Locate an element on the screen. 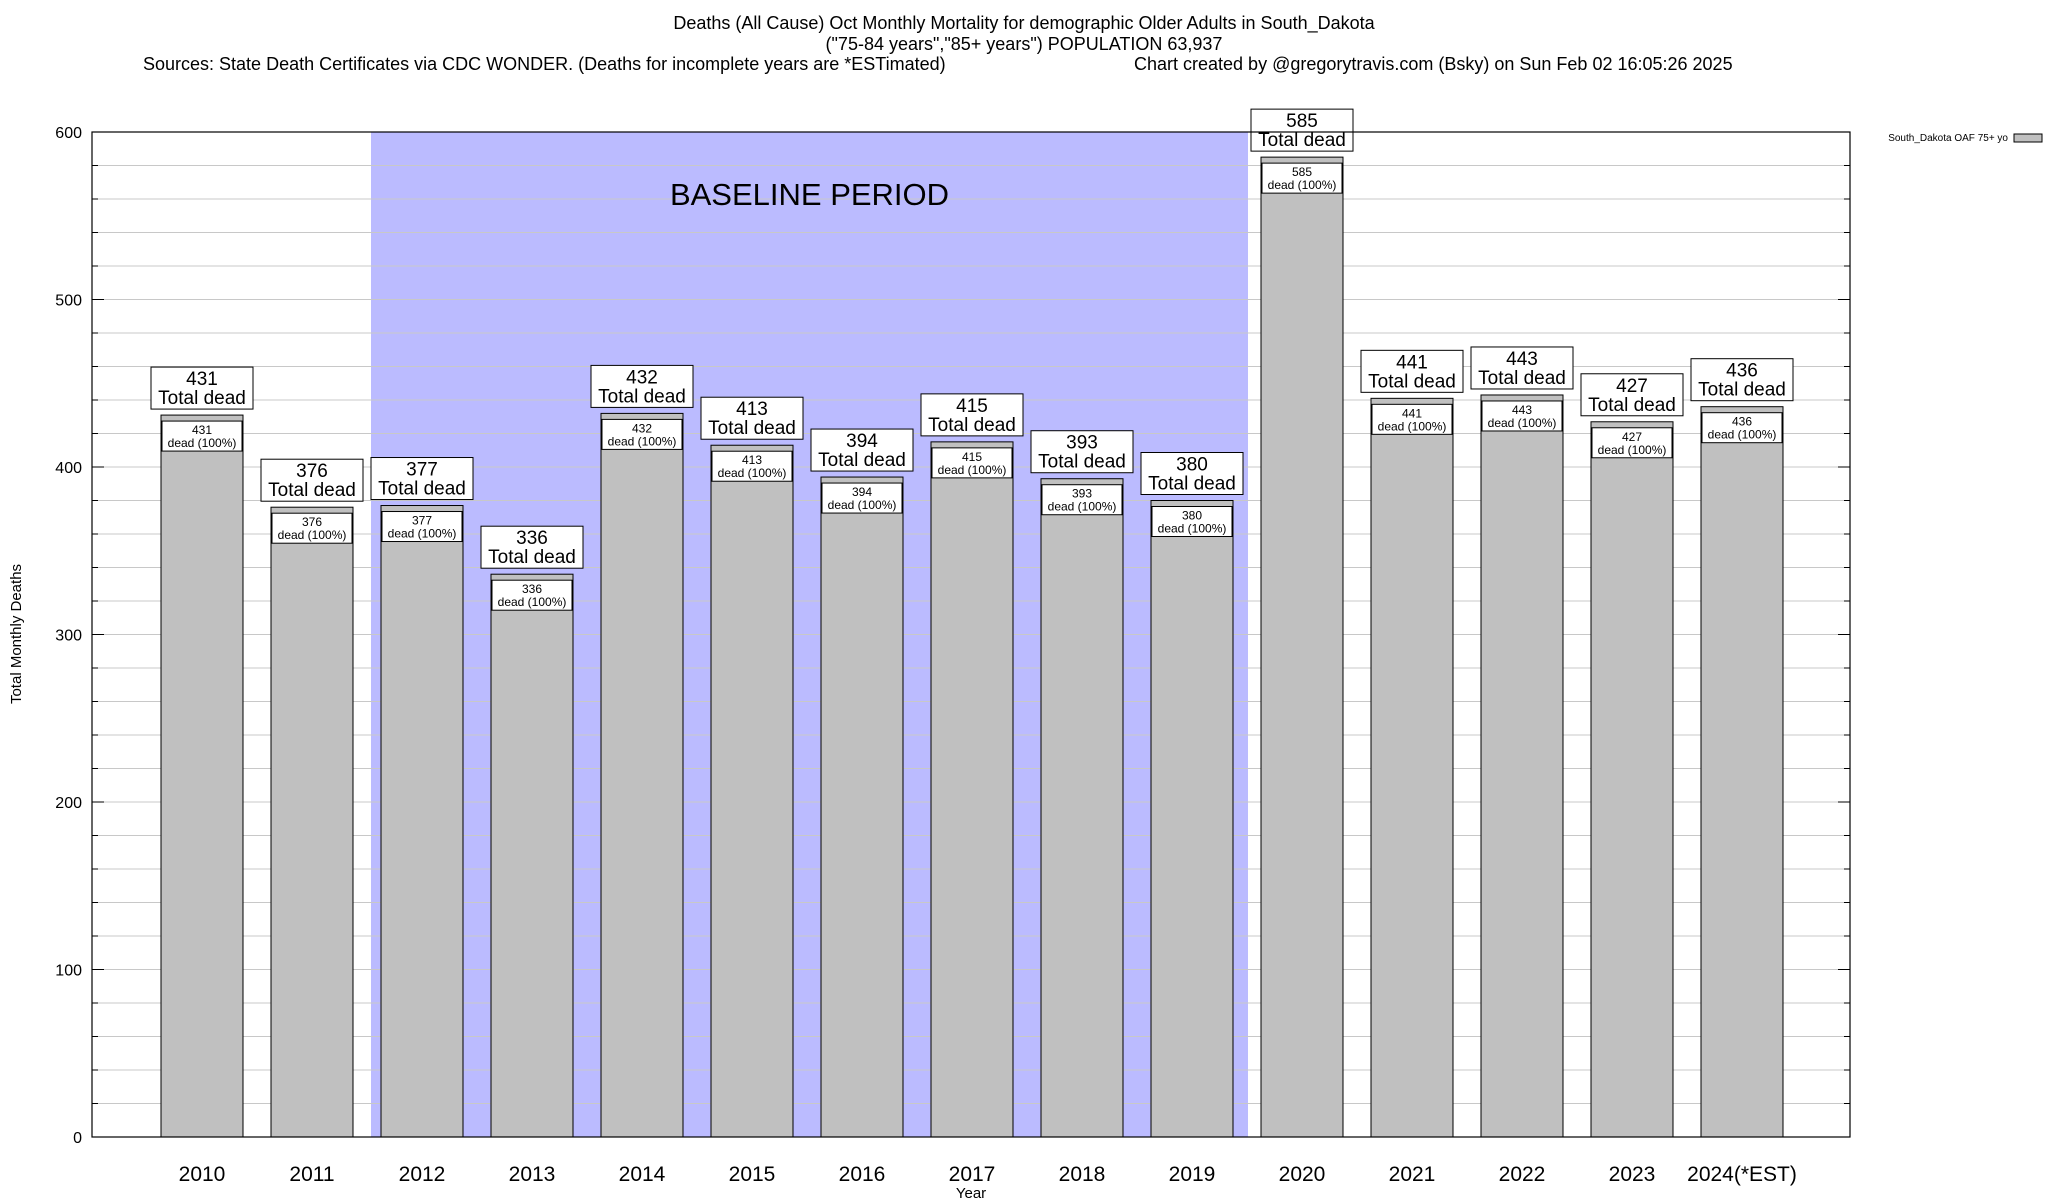  bar-inner-value: 377 is located at coordinates (422, 521).